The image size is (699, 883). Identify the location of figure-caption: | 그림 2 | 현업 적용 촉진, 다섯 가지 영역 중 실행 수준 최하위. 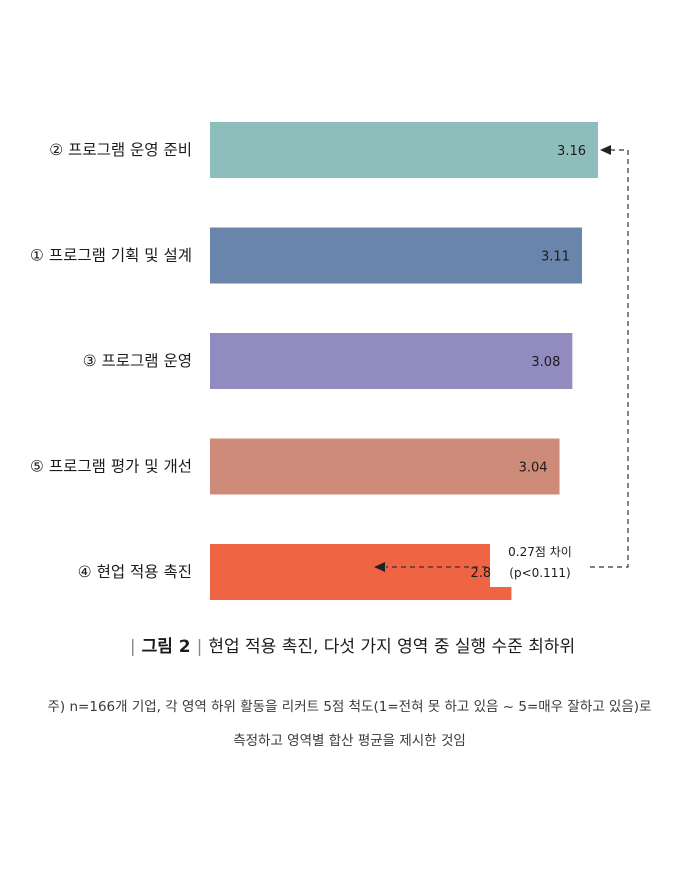
(349, 644).